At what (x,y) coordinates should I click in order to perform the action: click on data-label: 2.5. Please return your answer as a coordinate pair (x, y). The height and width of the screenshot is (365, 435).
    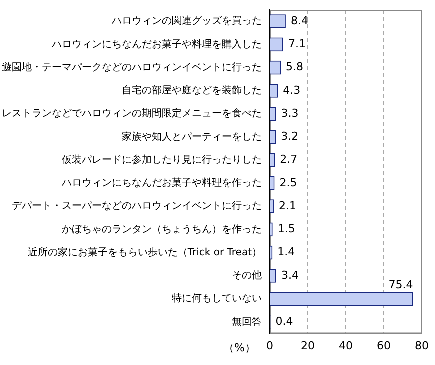
    Looking at the image, I should click on (289, 183).